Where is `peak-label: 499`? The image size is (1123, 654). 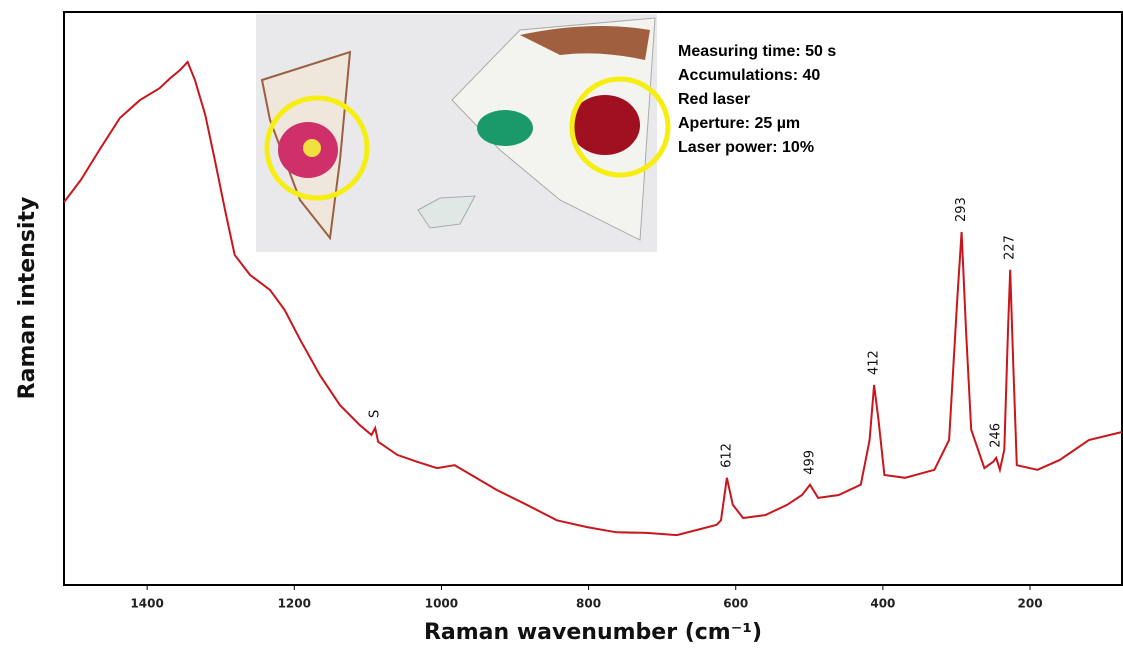
peak-label: 499 is located at coordinates (810, 462).